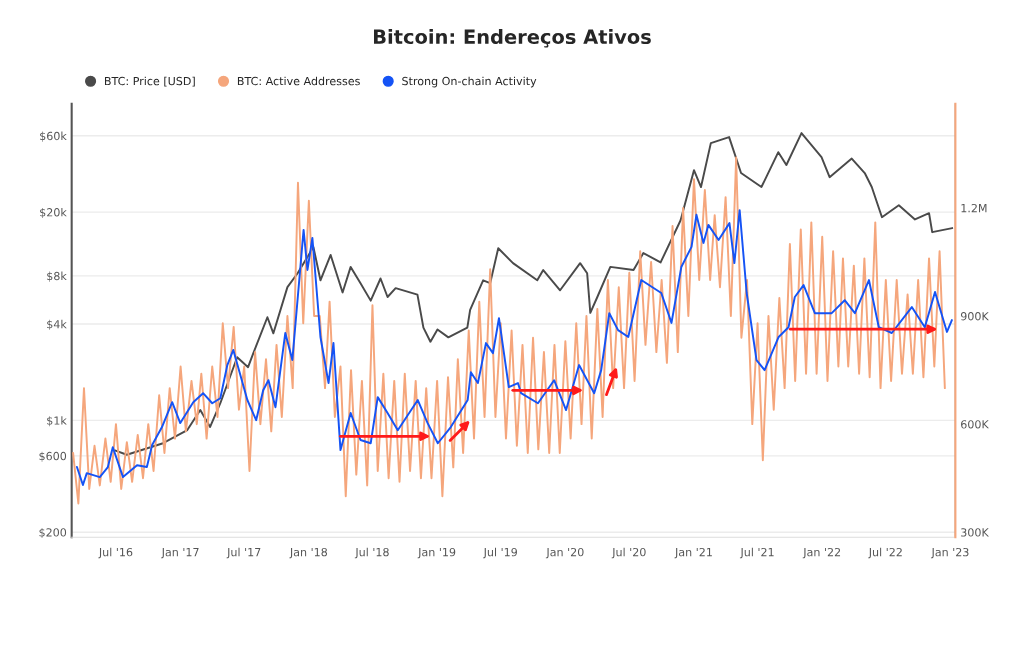 Image resolution: width=1024 pixels, height=645 pixels. What do you see at coordinates (512, 38) in the screenshot?
I see `chart-title: Bitcoin: Endereços Ativos` at bounding box center [512, 38].